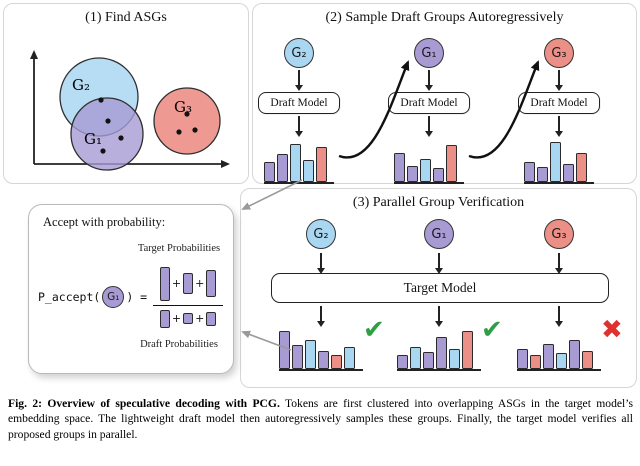 This screenshot has width=640, height=466. I want to click on panel-find-asgs: (1) Find ASGs G₂ G₁ G₃, so click(126, 93).